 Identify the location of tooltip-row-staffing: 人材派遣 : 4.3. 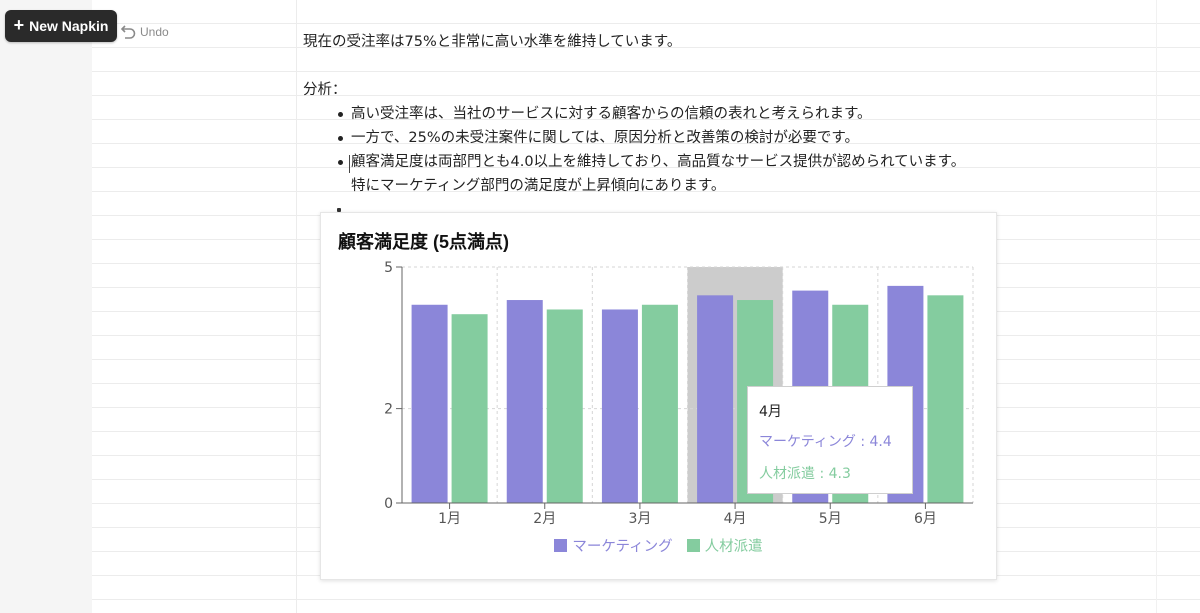
(805, 474).